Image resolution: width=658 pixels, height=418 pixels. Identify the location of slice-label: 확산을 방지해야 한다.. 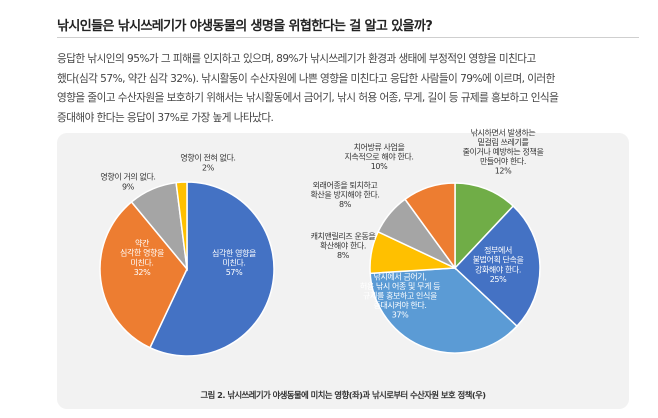
(344, 195).